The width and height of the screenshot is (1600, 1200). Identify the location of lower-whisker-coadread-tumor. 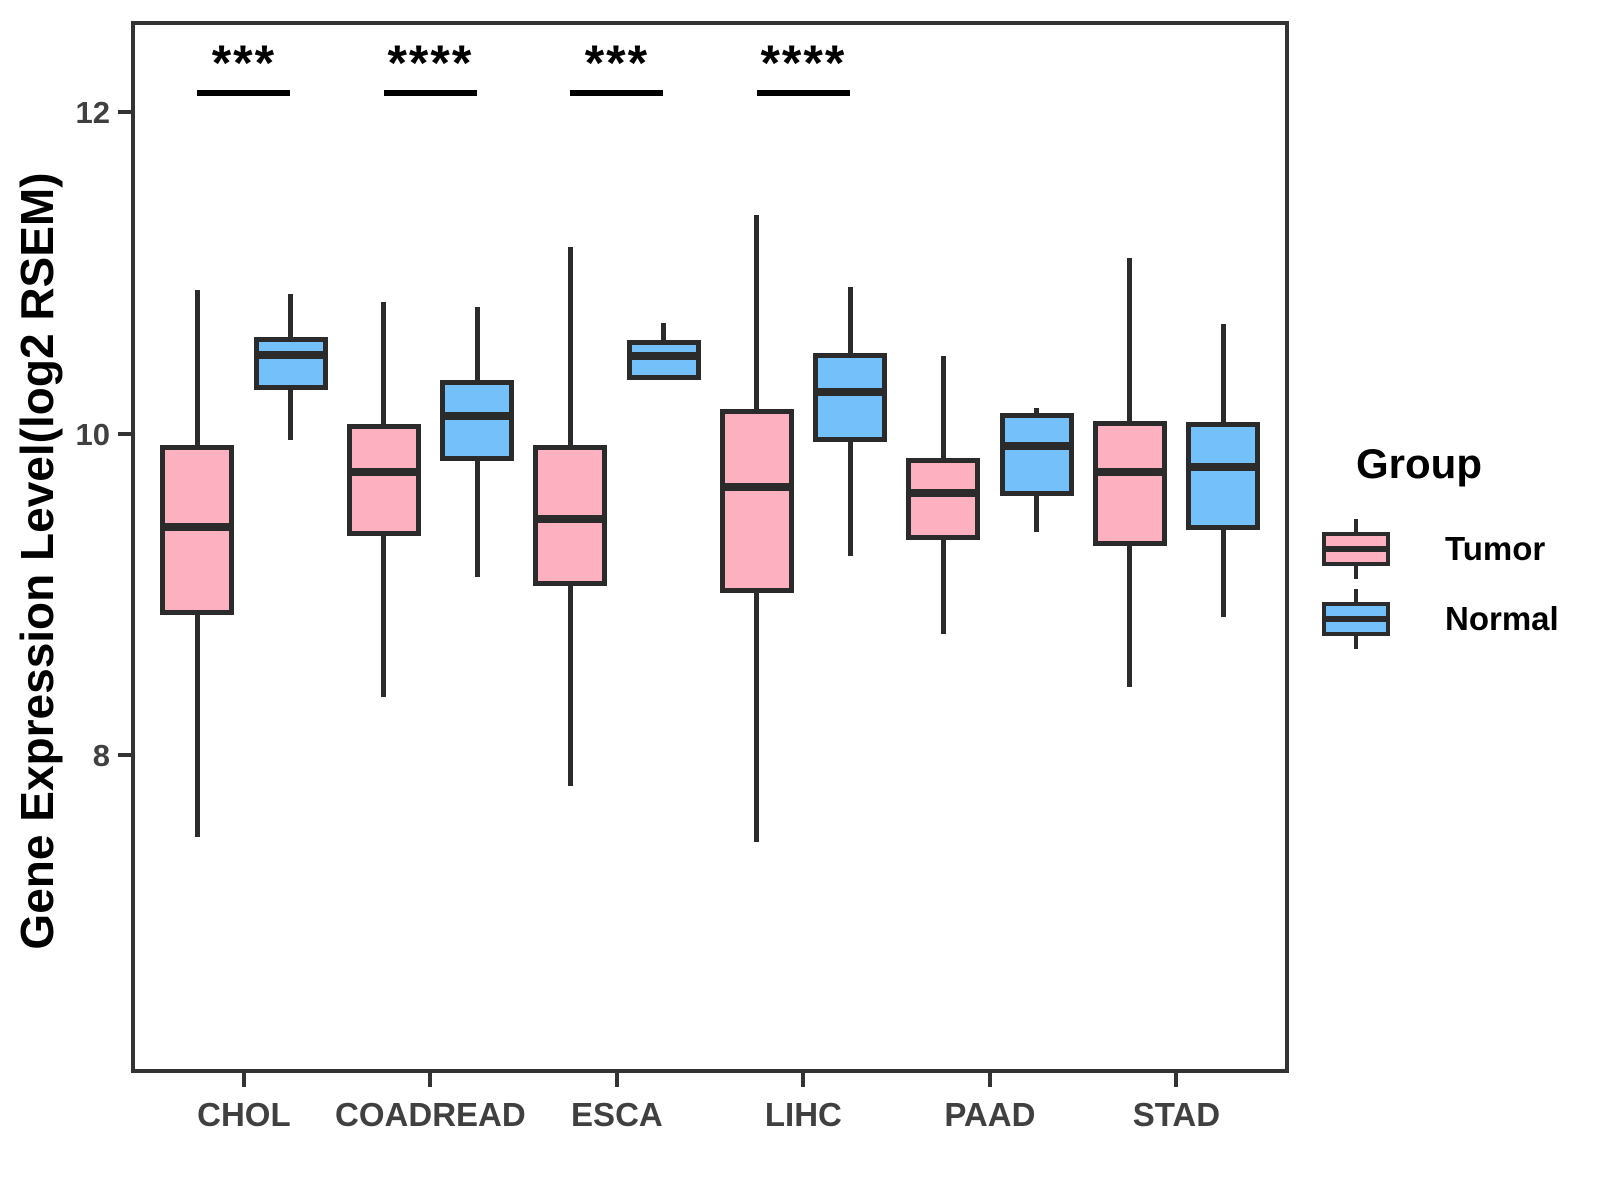
(384, 617).